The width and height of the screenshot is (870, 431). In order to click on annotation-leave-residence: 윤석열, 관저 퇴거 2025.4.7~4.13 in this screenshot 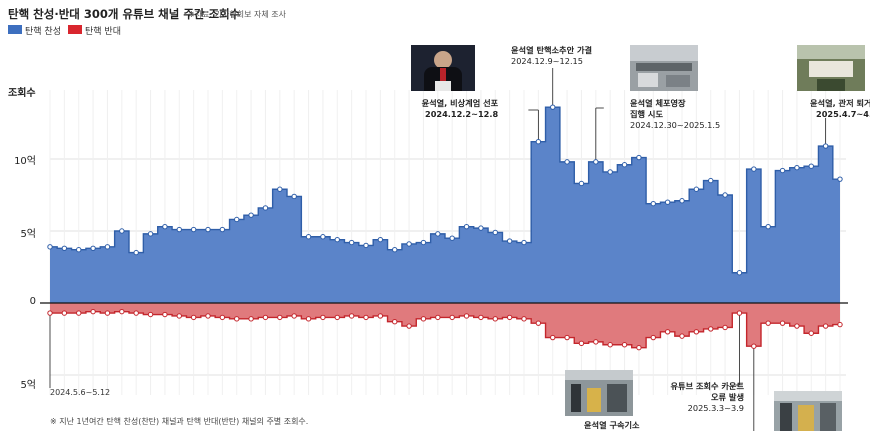, I will do `click(840, 109)`.